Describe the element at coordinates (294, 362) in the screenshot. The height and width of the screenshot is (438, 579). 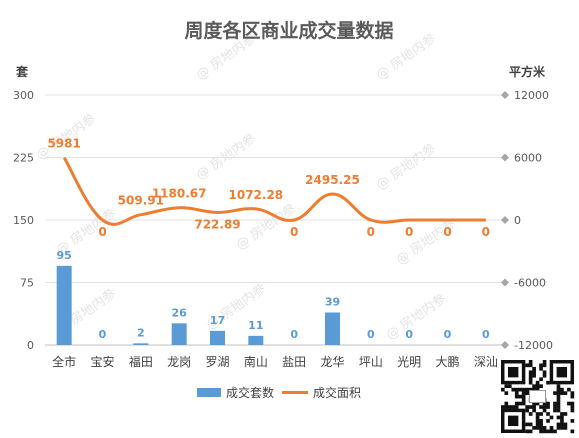
I see `x-tick-label: 盐田` at that location.